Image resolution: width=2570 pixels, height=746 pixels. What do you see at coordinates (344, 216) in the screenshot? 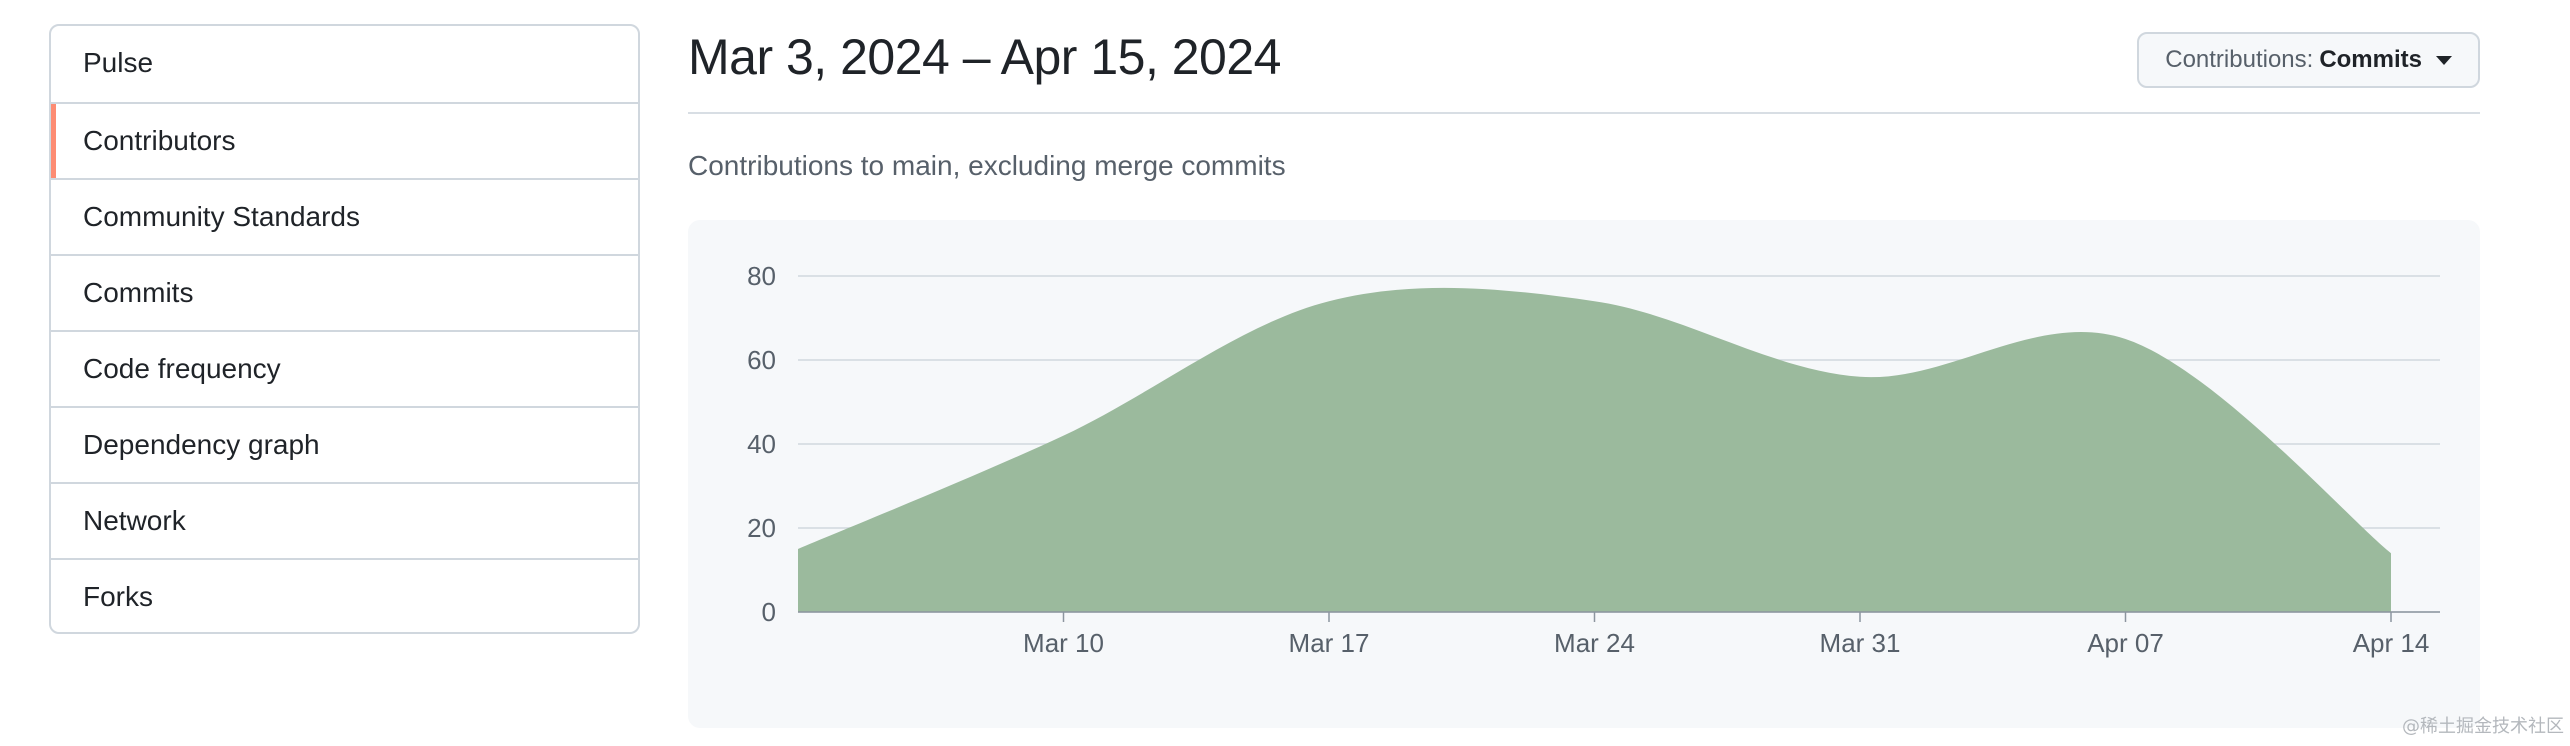
I see `sidebar-item-community-standards: Community Standards` at bounding box center [344, 216].